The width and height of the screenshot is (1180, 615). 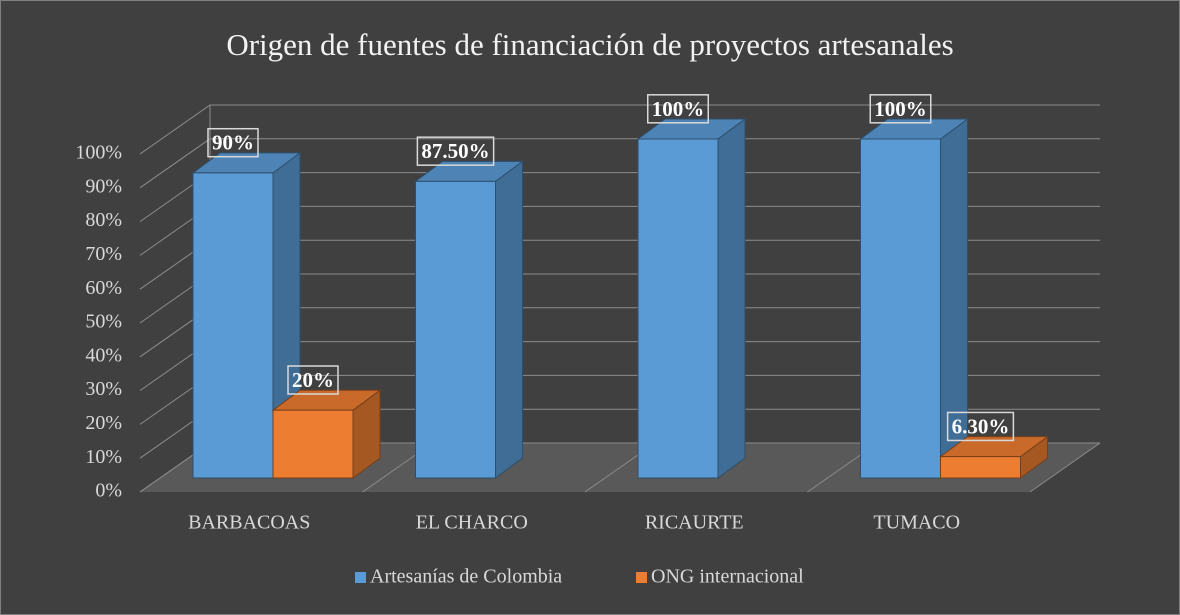 I want to click on x-tick-label: EL CHARCO, so click(x=472, y=523).